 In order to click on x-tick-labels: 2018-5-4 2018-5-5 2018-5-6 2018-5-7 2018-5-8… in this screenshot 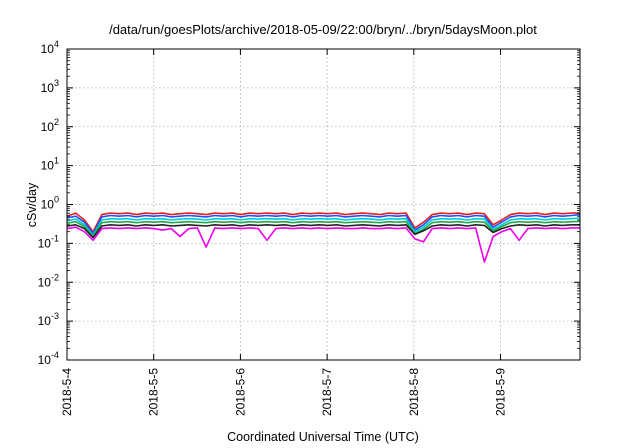, I will do `click(284, 392)`.